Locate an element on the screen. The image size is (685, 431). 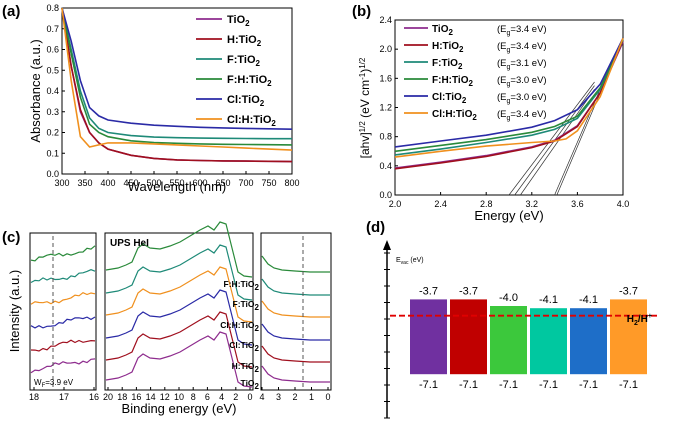
panel-a-legend-label: F:H:TiO2 is located at coordinates (249, 81).